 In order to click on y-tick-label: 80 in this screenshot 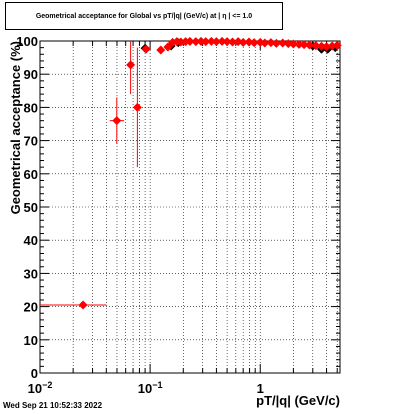, I will do `click(31, 107)`.